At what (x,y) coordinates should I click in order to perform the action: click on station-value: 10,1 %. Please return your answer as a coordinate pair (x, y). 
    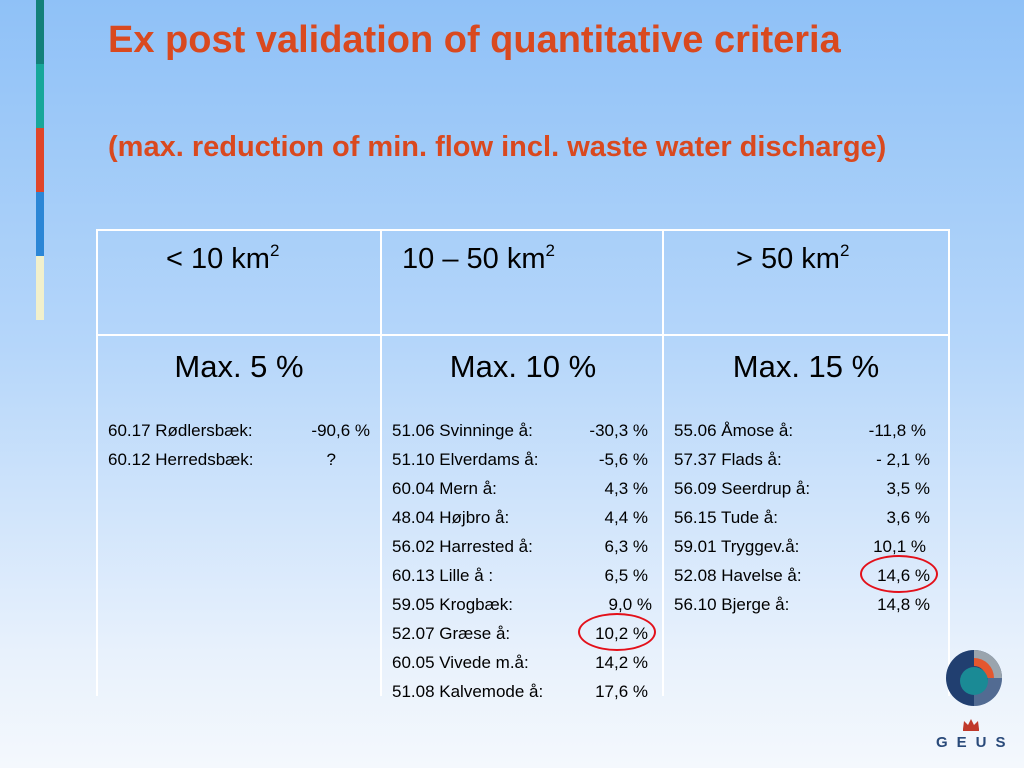
    Looking at the image, I should click on (899, 546).